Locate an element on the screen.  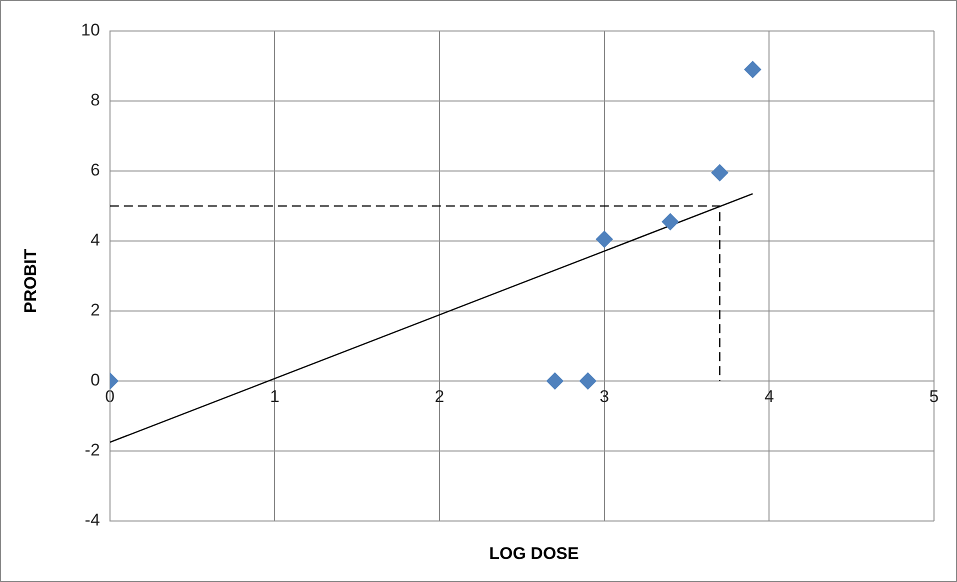
x-tick-label: 1 is located at coordinates (275, 396).